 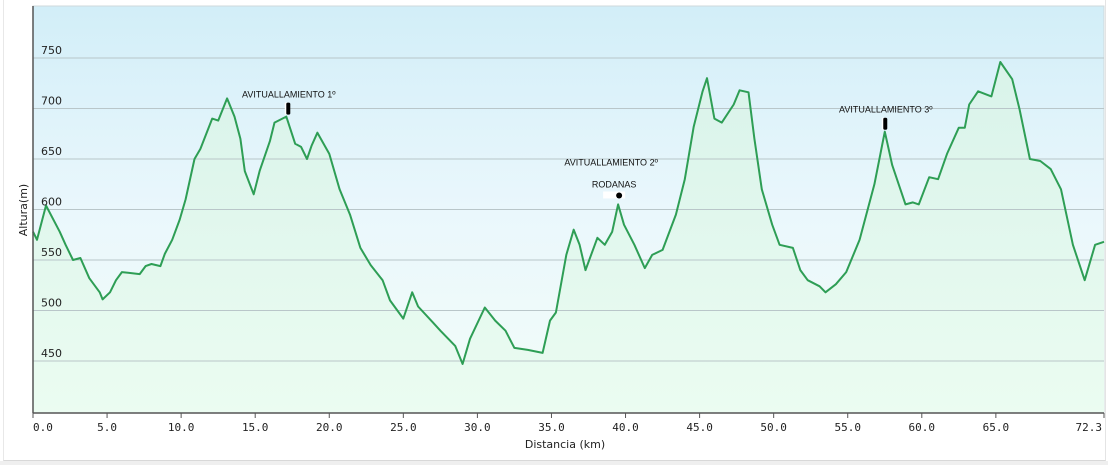 I want to click on x-tick-label: 10.0, so click(x=181, y=427).